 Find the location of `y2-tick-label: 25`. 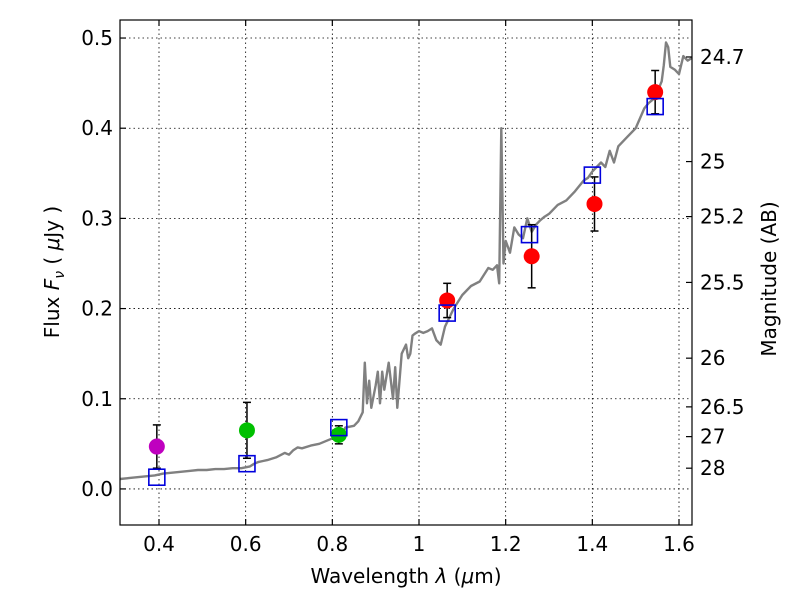

y2-tick-label: 25 is located at coordinates (712, 162).